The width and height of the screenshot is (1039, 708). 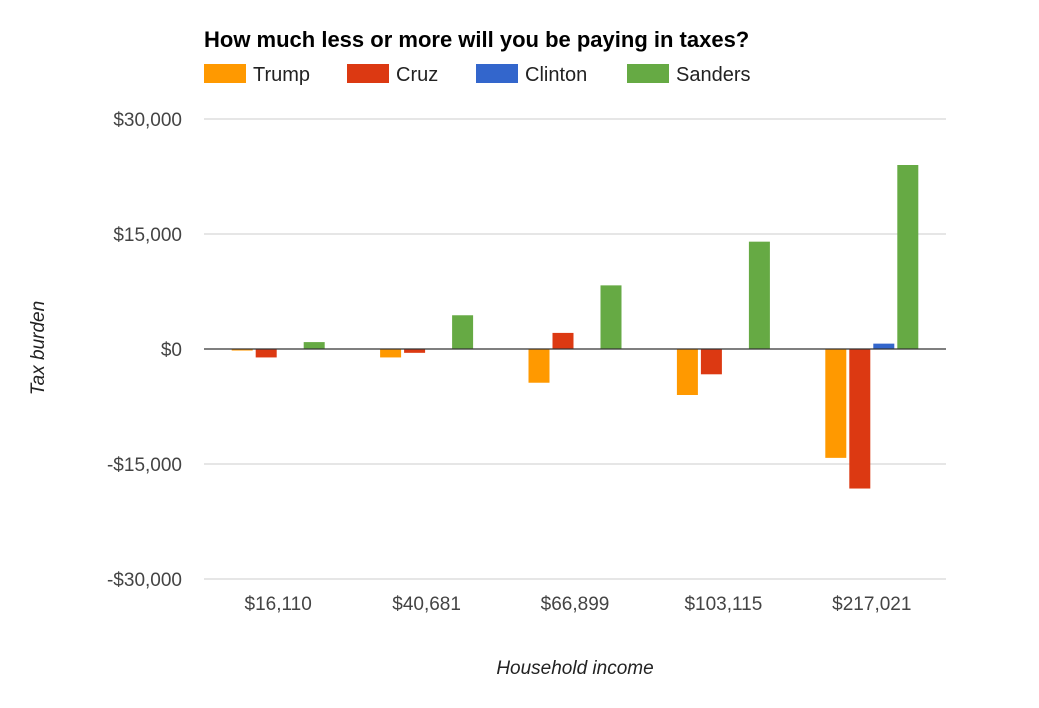 I want to click on x-tick-labels: $16,110 $40,681 $66,899 $103,115 $217,021, so click(x=578, y=604).